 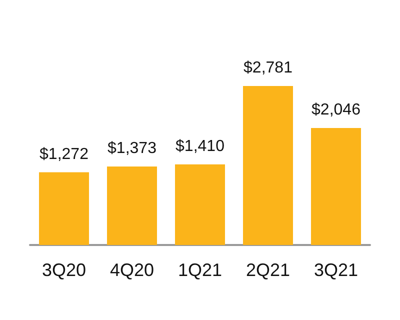 What do you see at coordinates (132, 270) in the screenshot?
I see `x-tick-label: 4Q20` at bounding box center [132, 270].